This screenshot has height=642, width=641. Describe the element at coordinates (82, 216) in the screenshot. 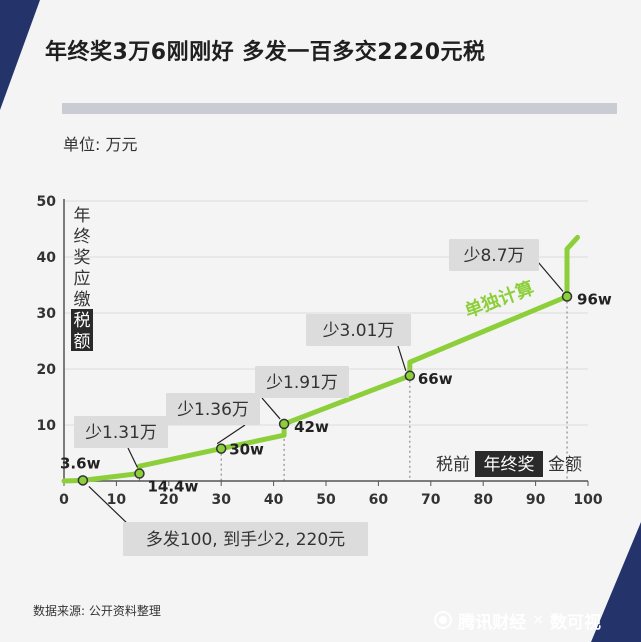

I see `y-label-char: 年` at that location.